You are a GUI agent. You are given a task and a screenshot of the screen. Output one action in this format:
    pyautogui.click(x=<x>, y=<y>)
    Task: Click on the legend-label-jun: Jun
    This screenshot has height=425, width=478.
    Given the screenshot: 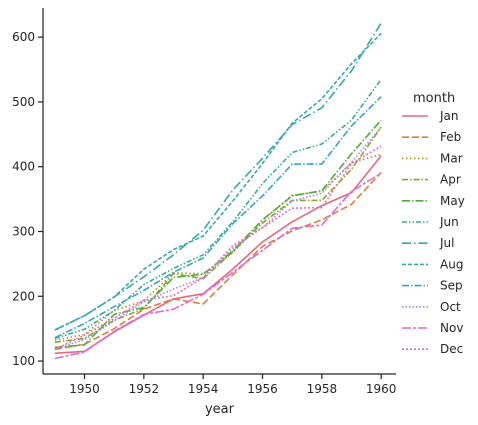 What is the action you would take?
    pyautogui.click(x=449, y=222)
    